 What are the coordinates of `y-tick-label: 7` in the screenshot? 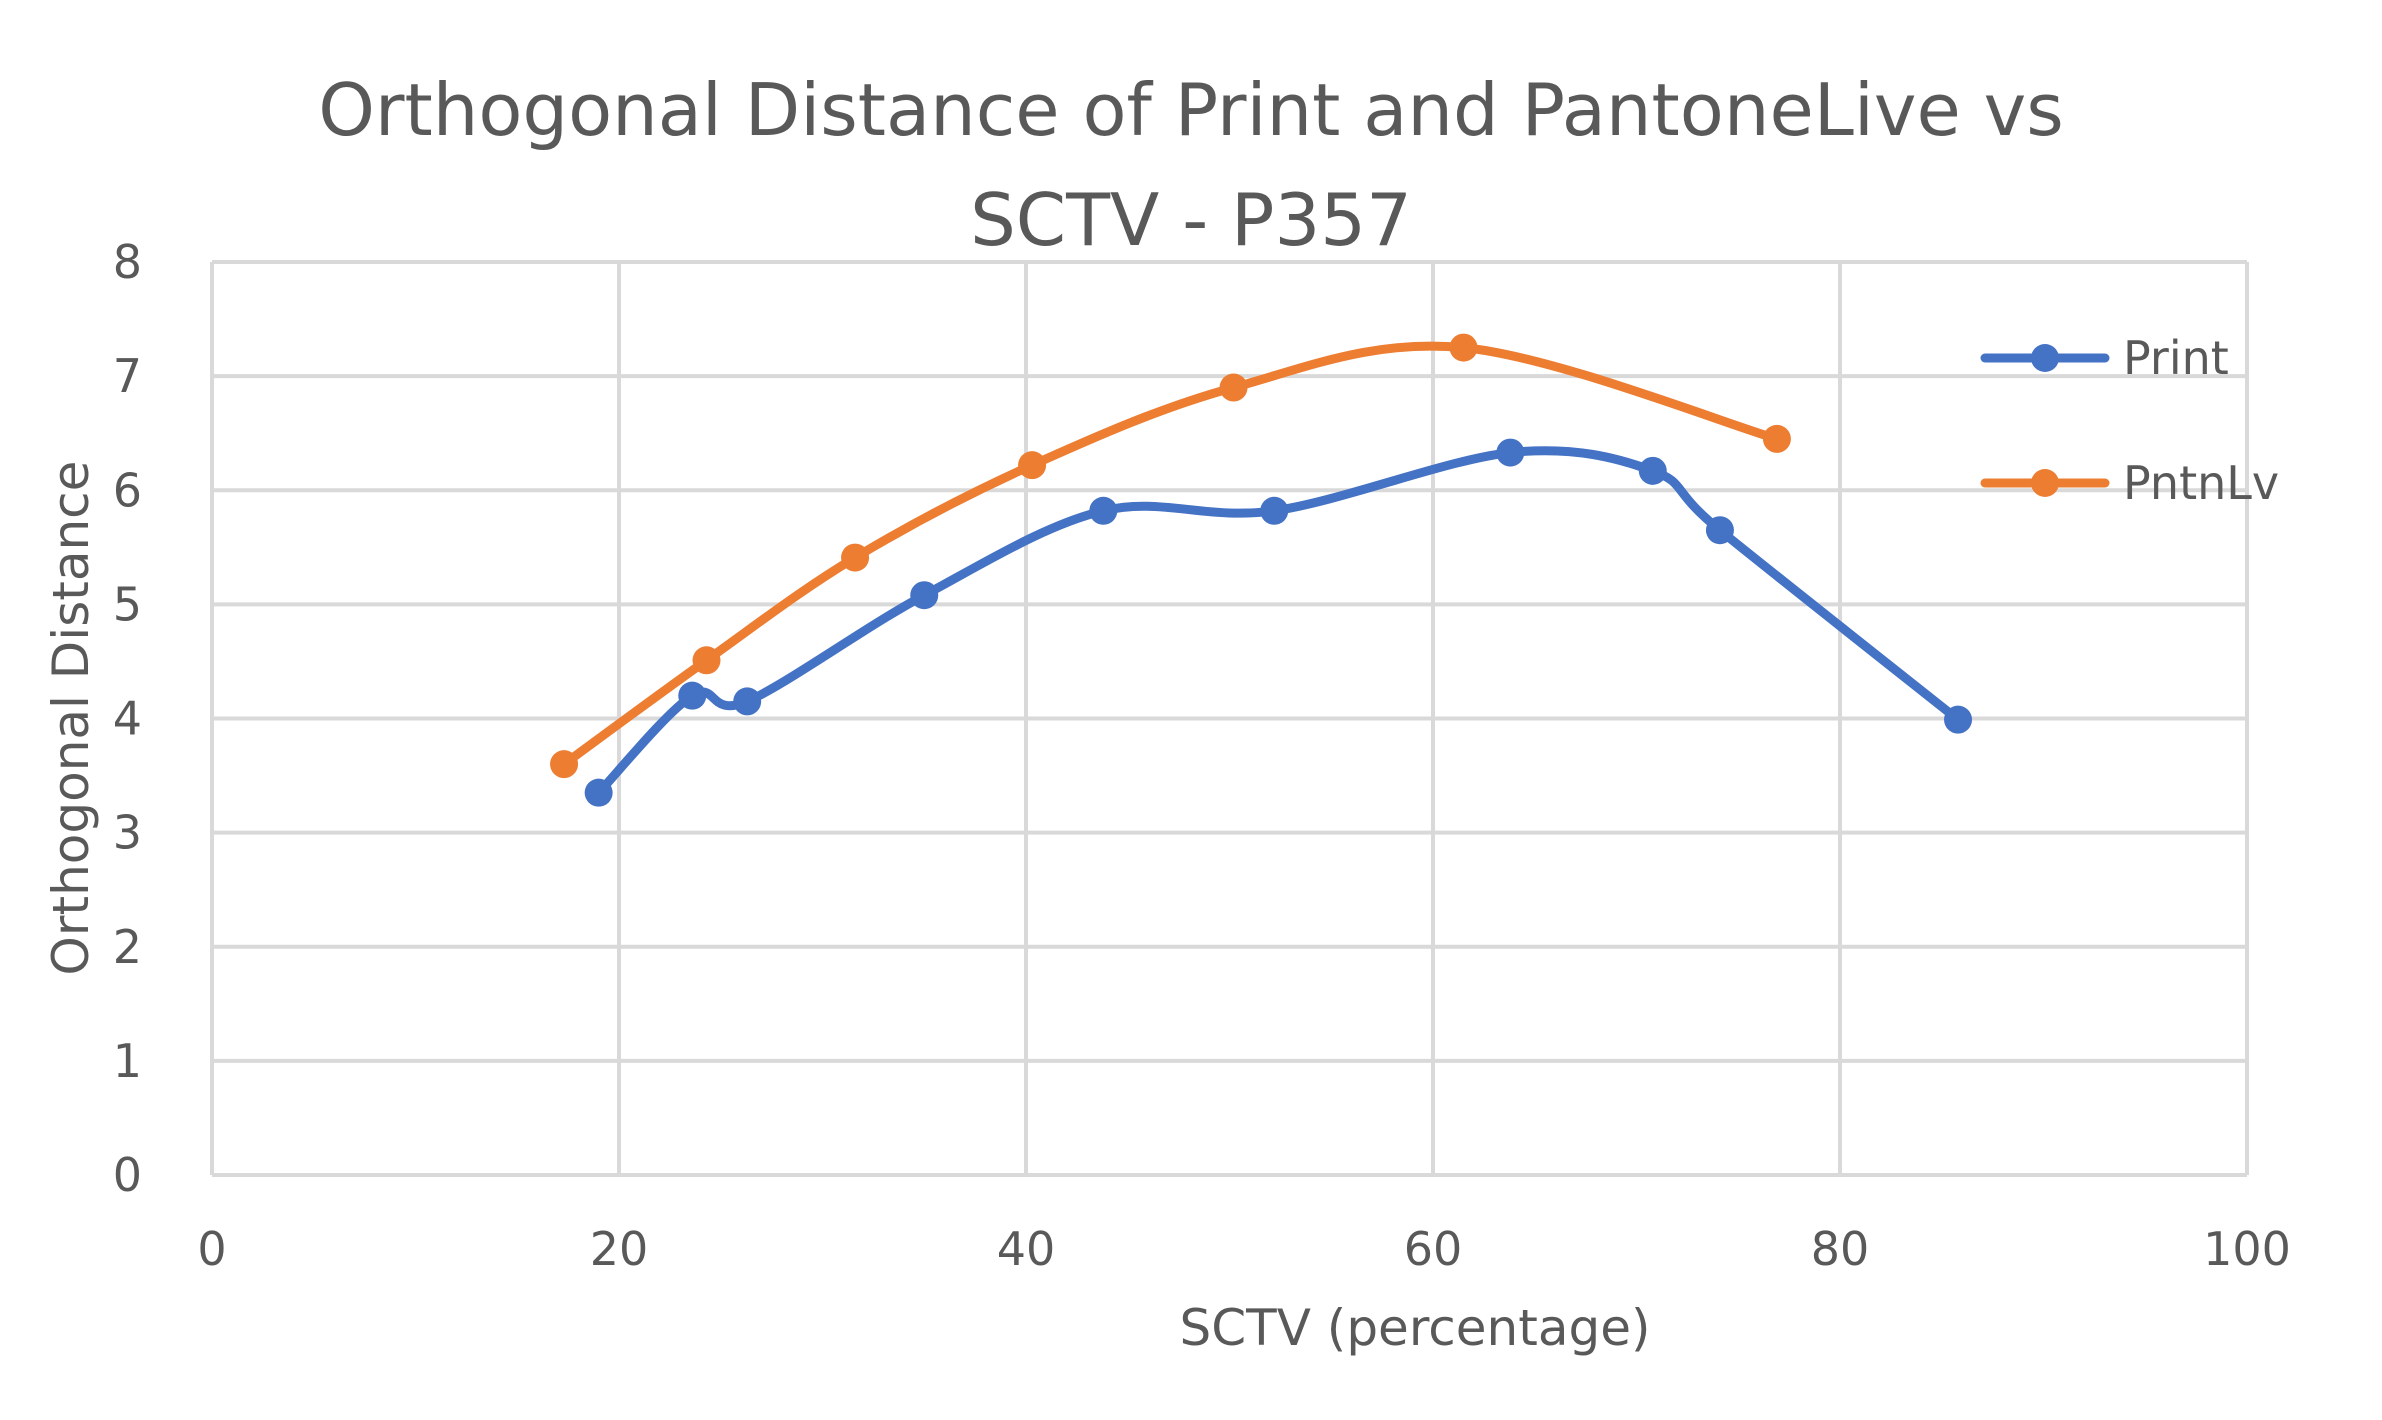 It's located at (127, 376).